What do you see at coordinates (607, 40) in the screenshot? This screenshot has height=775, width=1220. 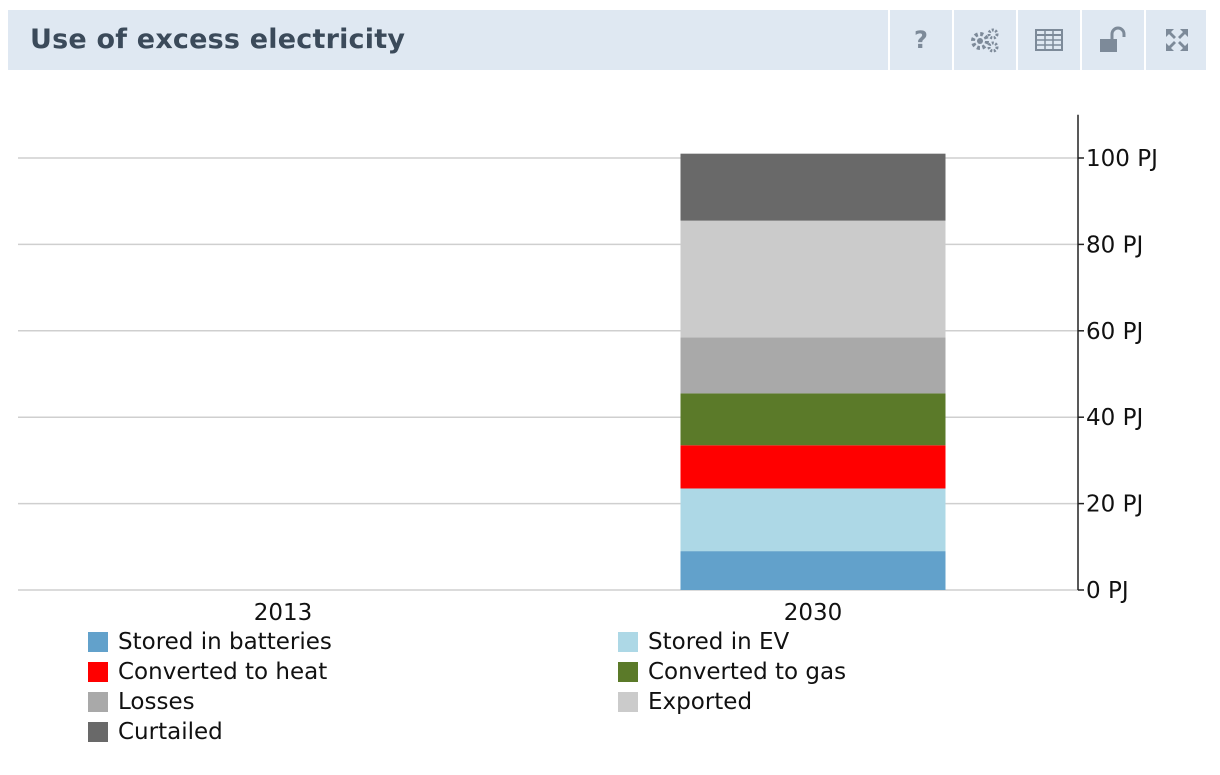 I see `chart-header: Use of excess electricity ?` at bounding box center [607, 40].